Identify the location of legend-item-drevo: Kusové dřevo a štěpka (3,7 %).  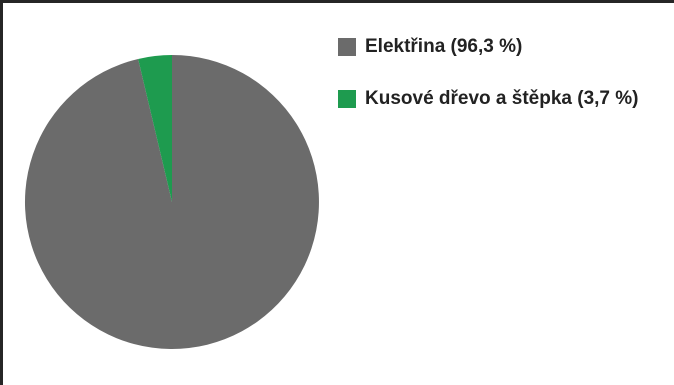
(488, 99).